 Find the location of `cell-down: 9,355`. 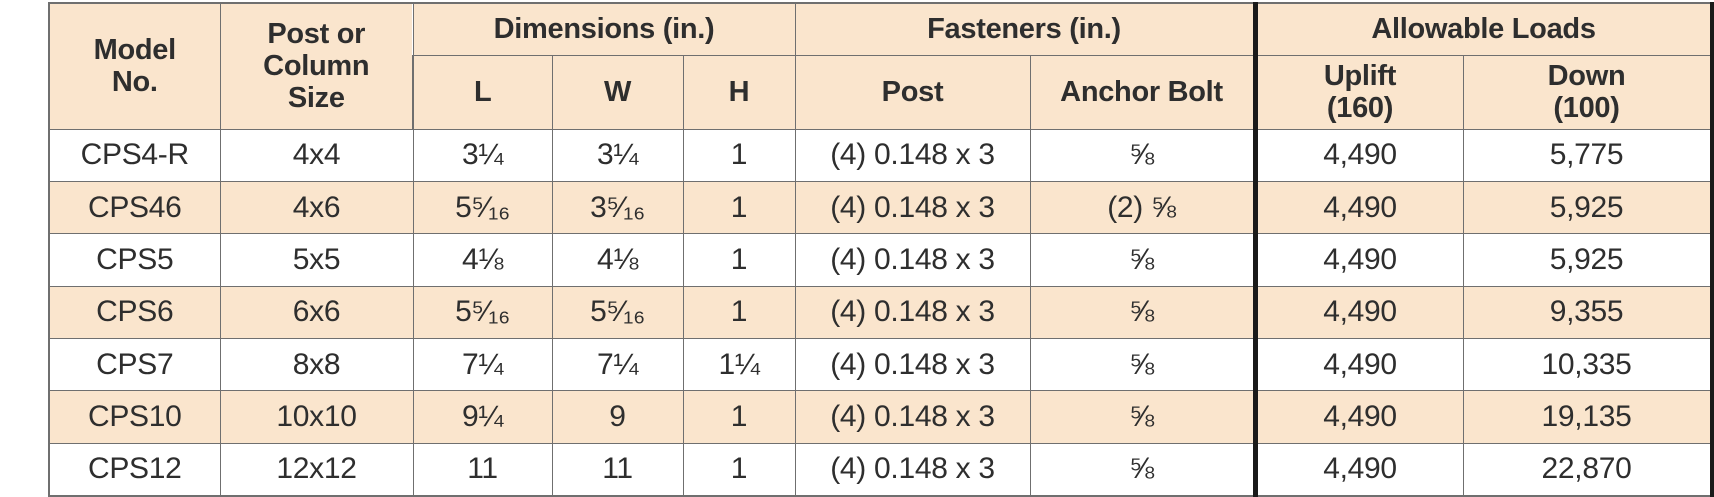

cell-down: 9,355 is located at coordinates (1588, 312).